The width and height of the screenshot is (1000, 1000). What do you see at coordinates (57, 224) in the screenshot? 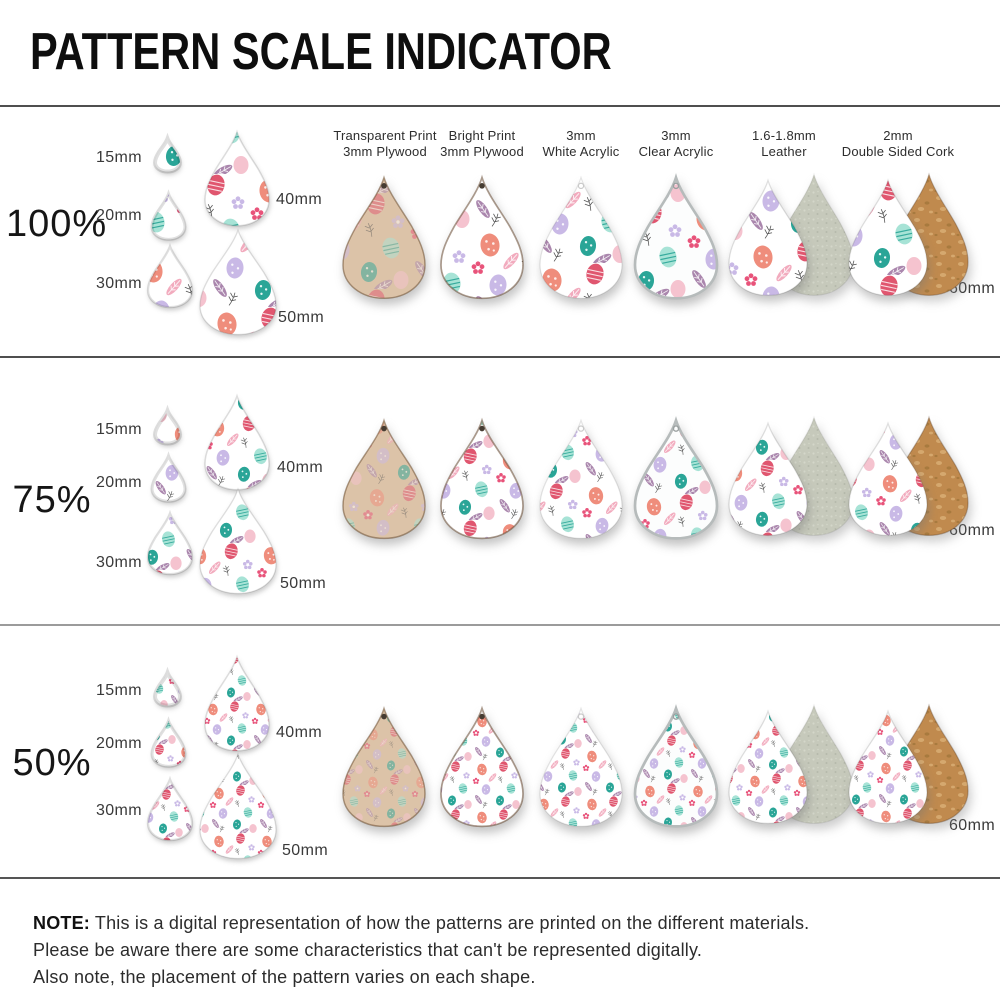
I see `row-scale-label-100: 100%` at bounding box center [57, 224].